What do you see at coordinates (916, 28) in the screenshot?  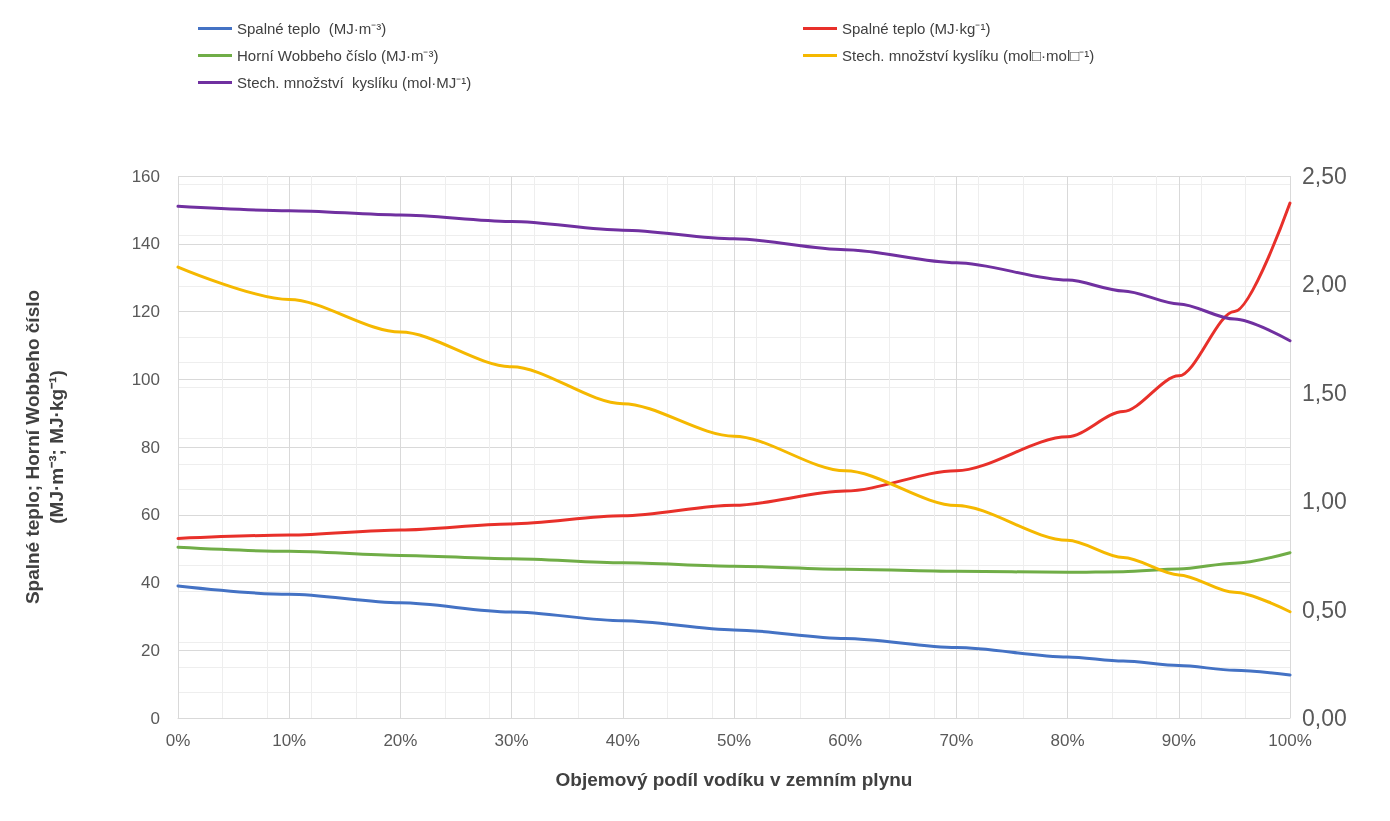 I see `legend-label: Spalné teplo (MJ·kg⁻¹)` at bounding box center [916, 28].